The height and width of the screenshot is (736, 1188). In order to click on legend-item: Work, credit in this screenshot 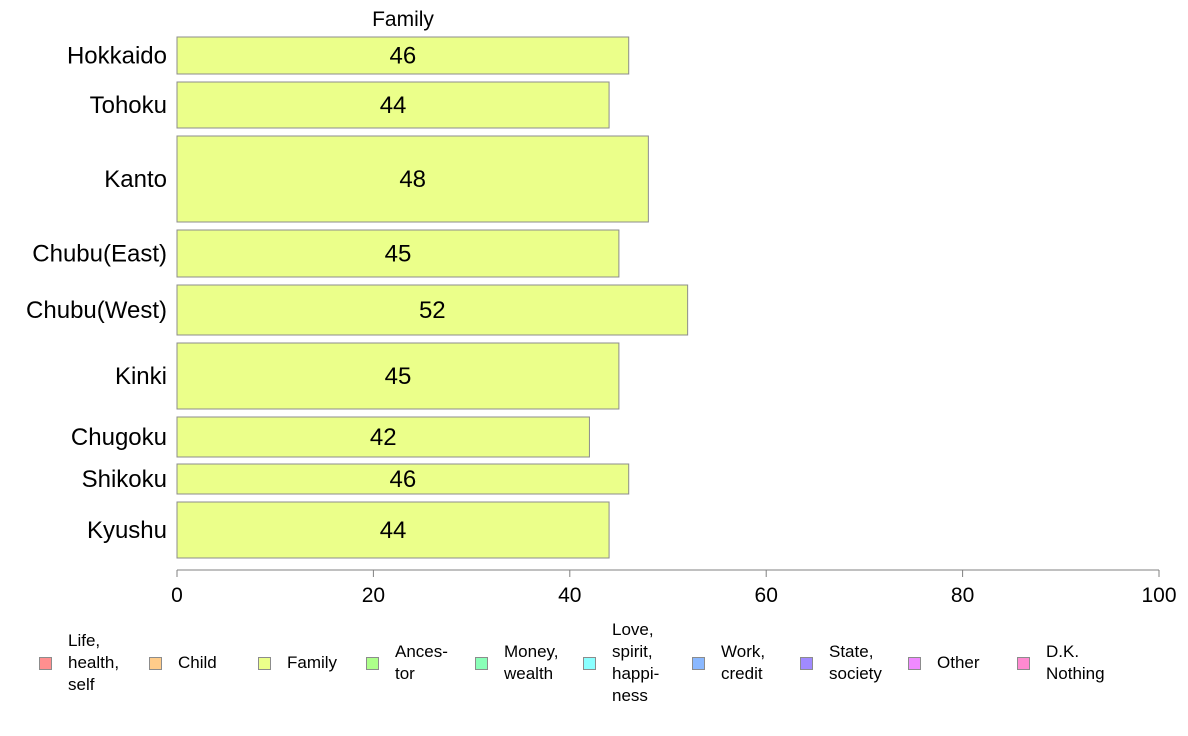, I will do `click(728, 663)`.